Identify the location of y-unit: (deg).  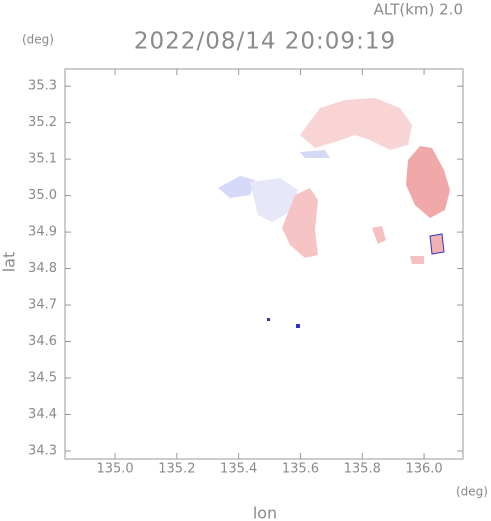
(38, 40).